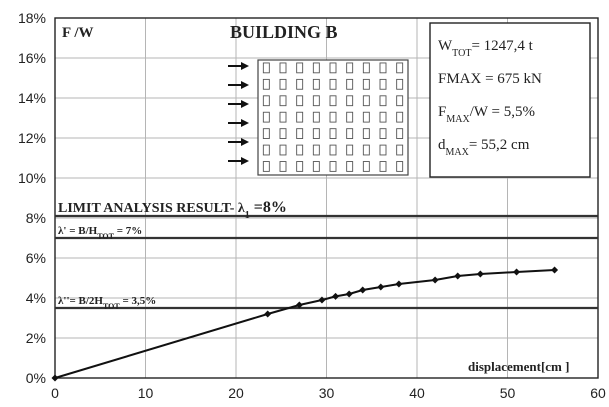 This screenshot has height=407, width=609. I want to click on reference-line-label: LIMIT ANALYSIS RESULT- λ1 =8%, so click(172, 210).